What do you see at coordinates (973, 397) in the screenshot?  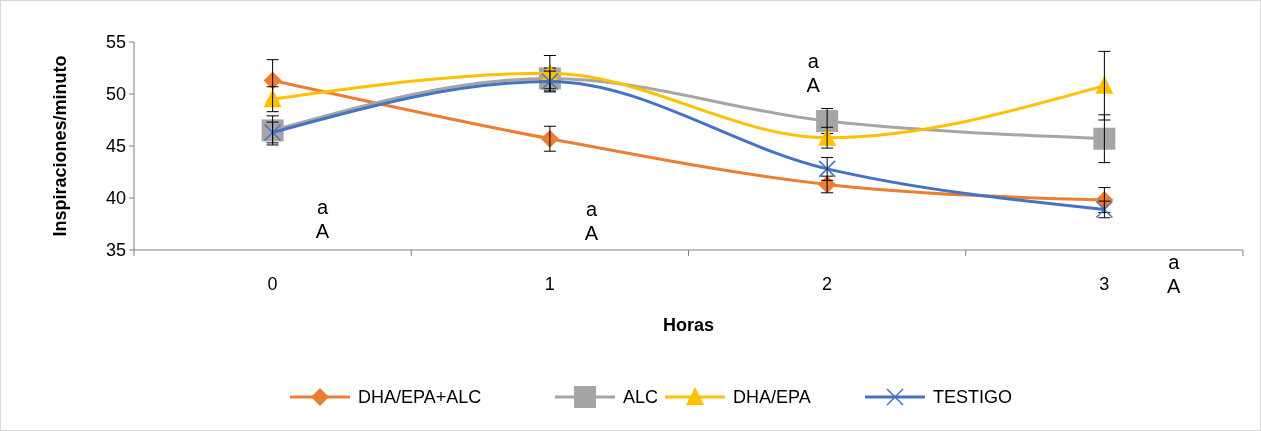 I see `legend-label: TESTIGO` at bounding box center [973, 397].